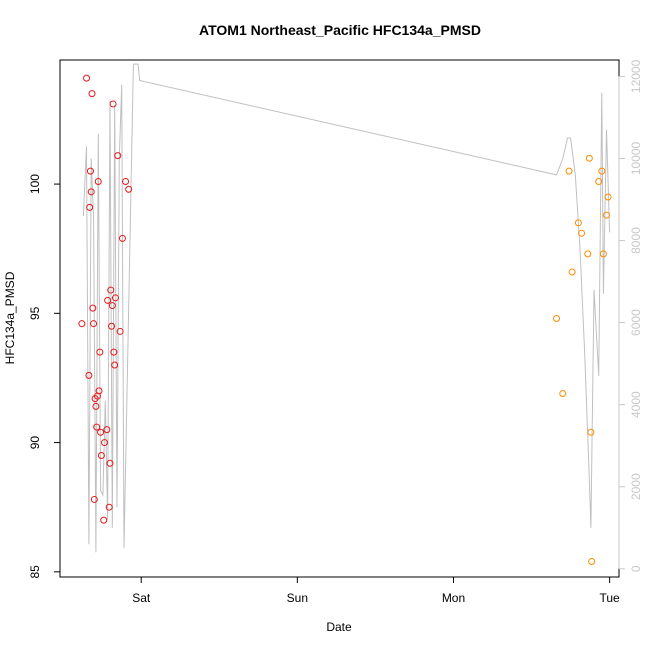 The width and height of the screenshot is (650, 650). Describe the element at coordinates (636, 568) in the screenshot. I see `y-right-tick-label: 0` at that location.